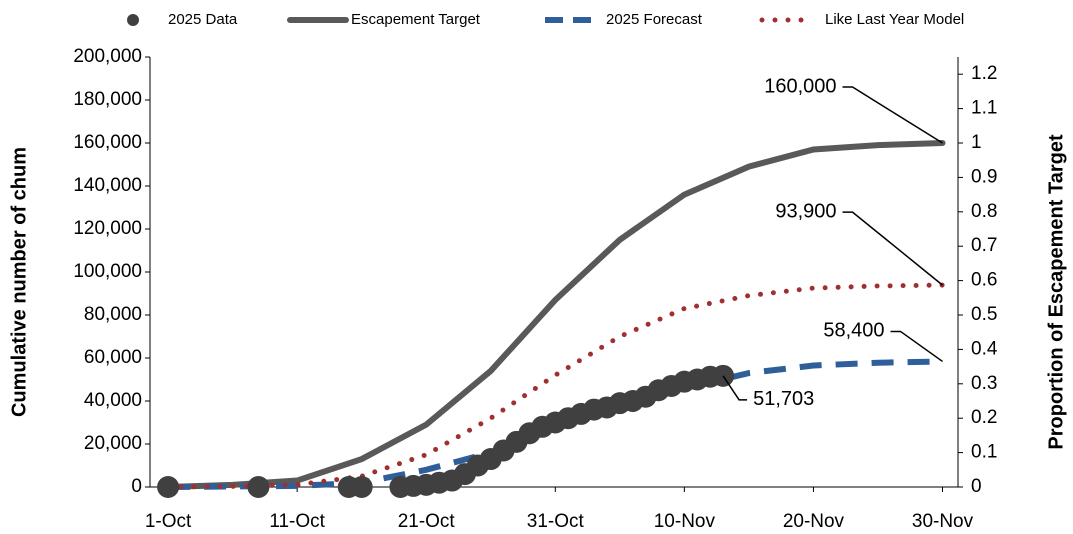 This screenshot has width=1073, height=534. Describe the element at coordinates (976, 142) in the screenshot. I see `y2-tick-label: 1` at that location.